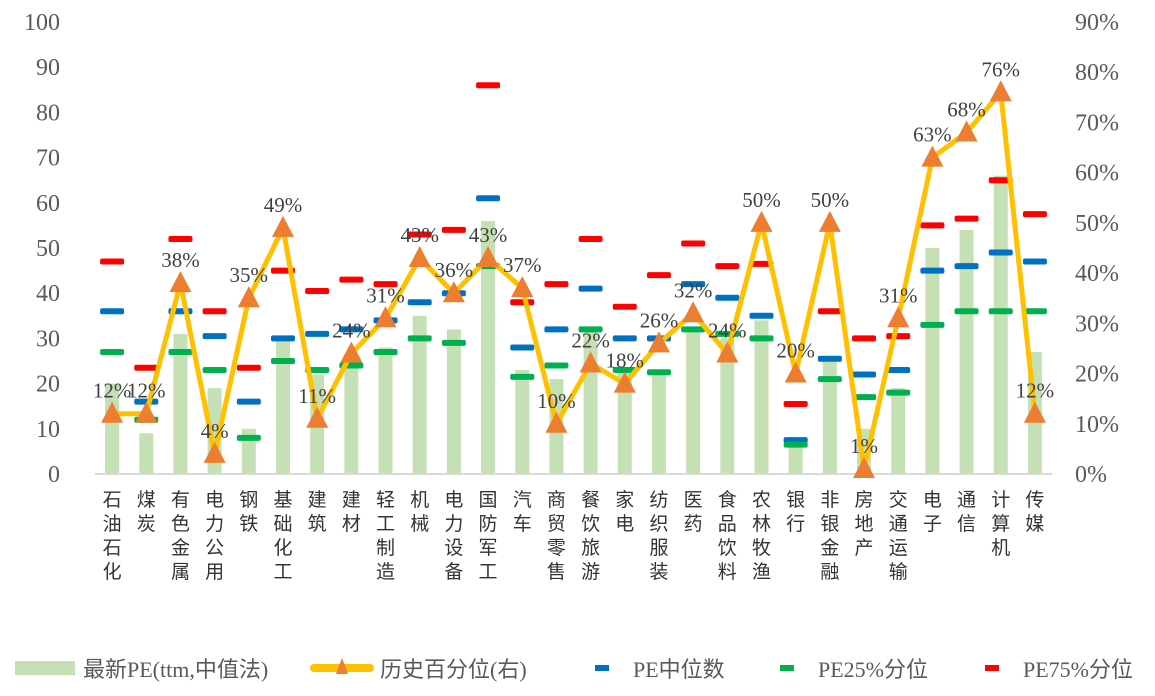 This screenshot has width=1155, height=696. Describe the element at coordinates (419, 235) in the screenshot. I see `data-label-percentile: 43%` at that location.